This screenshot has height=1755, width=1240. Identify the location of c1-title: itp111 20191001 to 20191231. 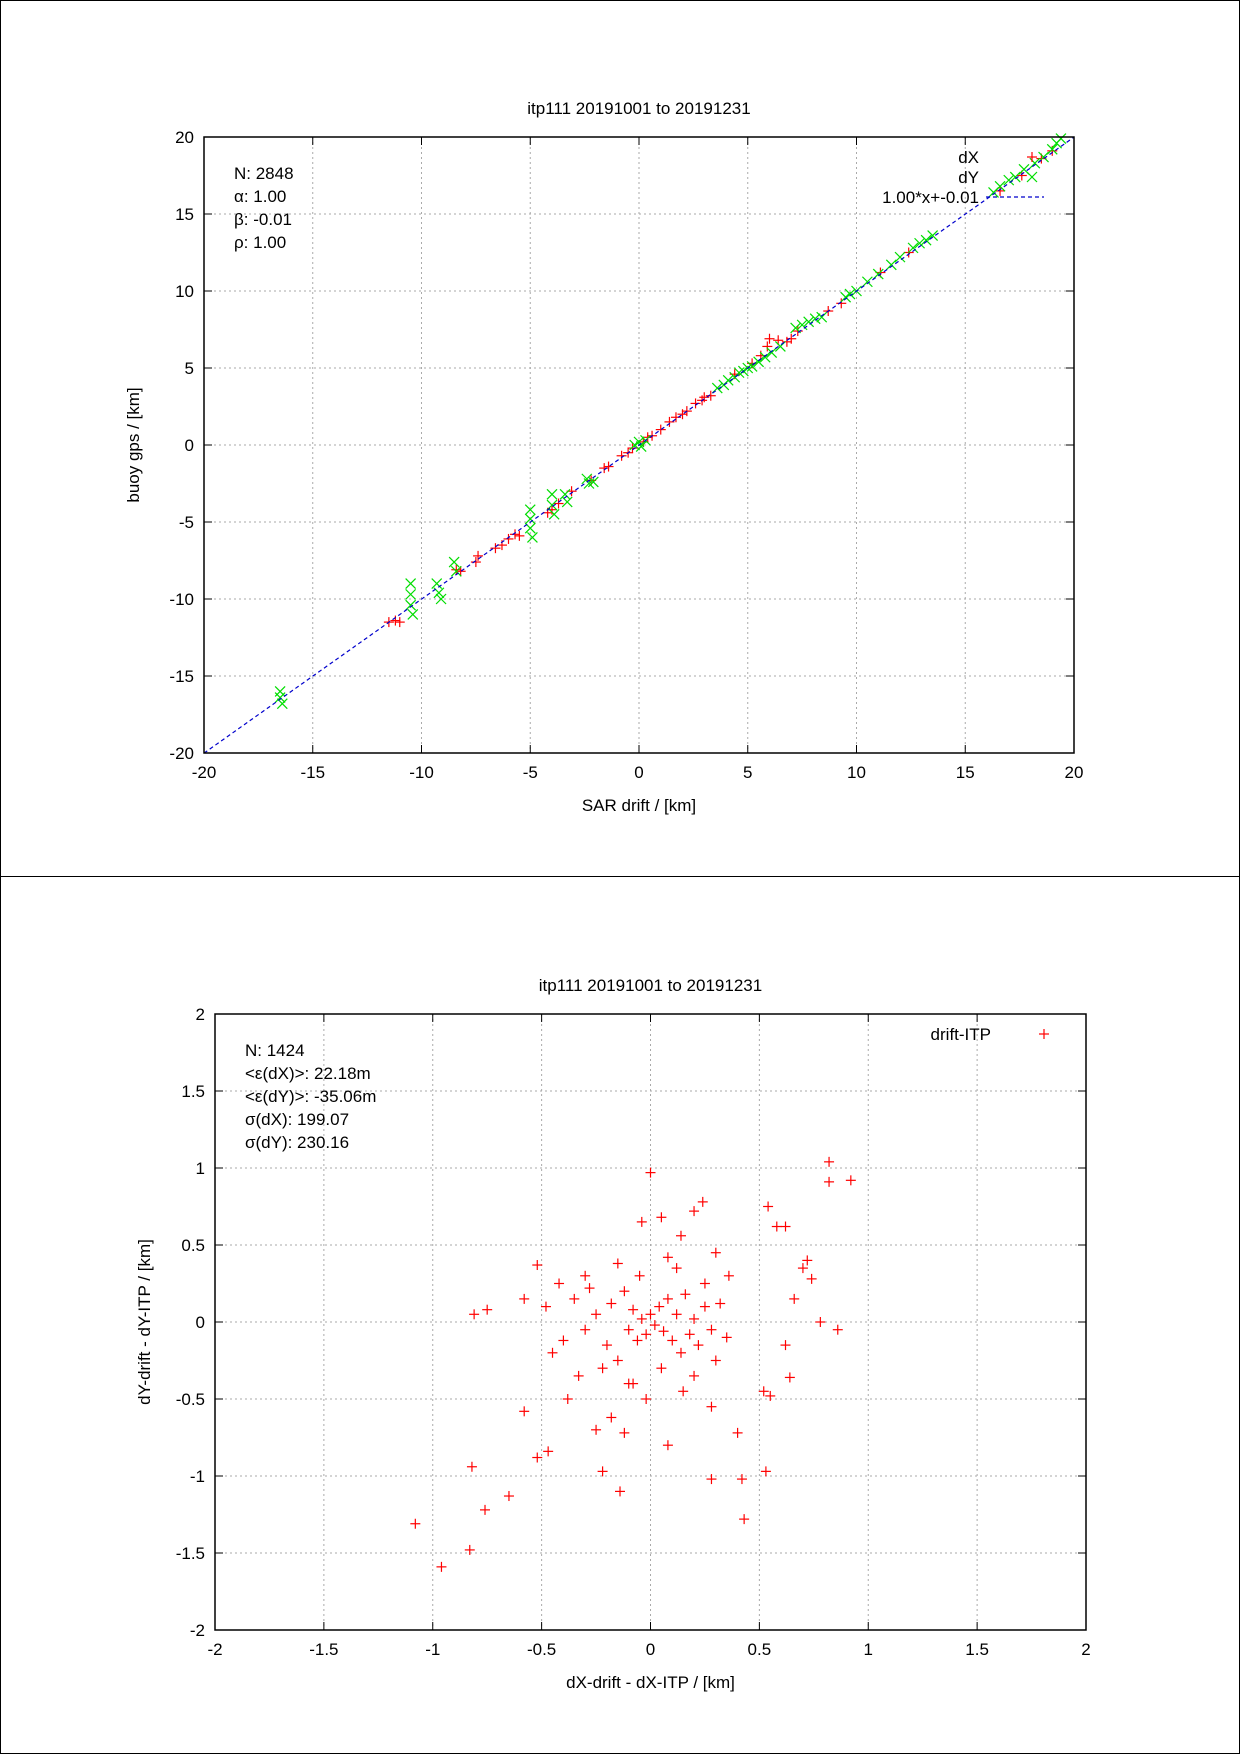
(650, 985).